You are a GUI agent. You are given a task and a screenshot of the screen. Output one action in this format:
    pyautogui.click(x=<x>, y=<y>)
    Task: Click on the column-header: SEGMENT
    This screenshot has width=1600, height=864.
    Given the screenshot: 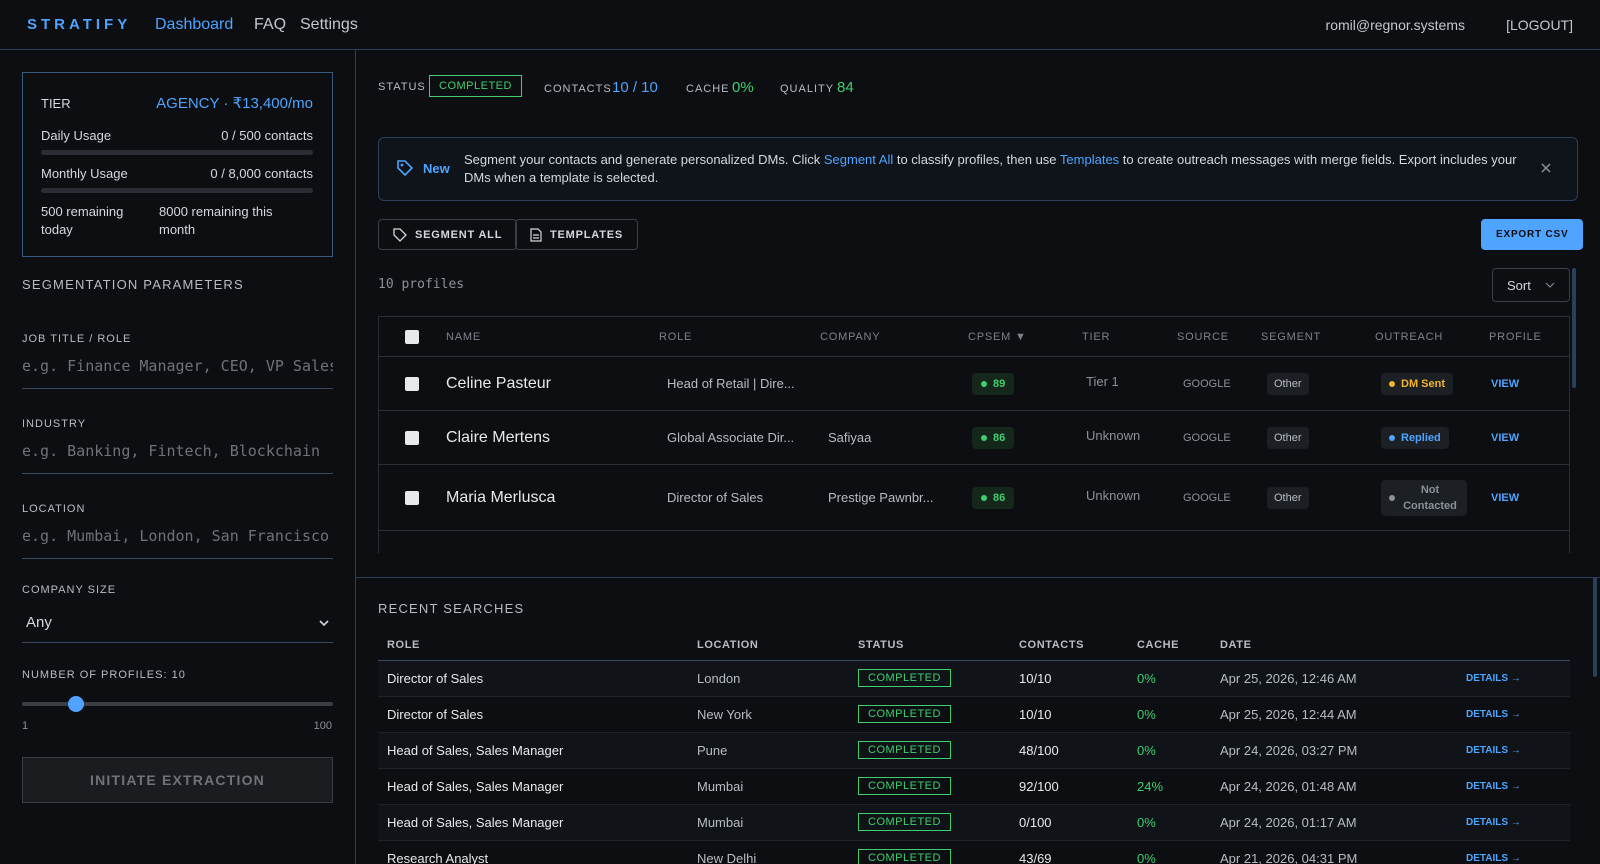 What is the action you would take?
    pyautogui.click(x=1291, y=337)
    